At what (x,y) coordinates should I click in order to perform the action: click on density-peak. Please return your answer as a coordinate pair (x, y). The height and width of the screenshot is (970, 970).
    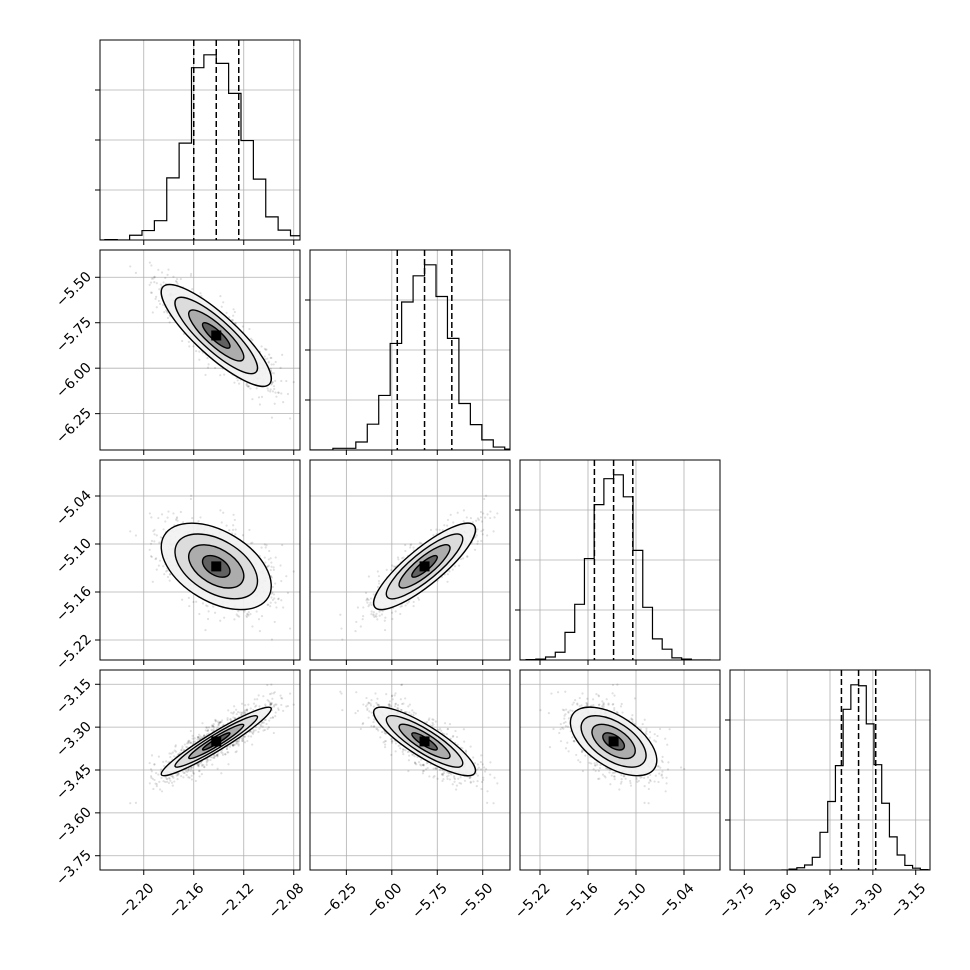
    Looking at the image, I should click on (424, 566).